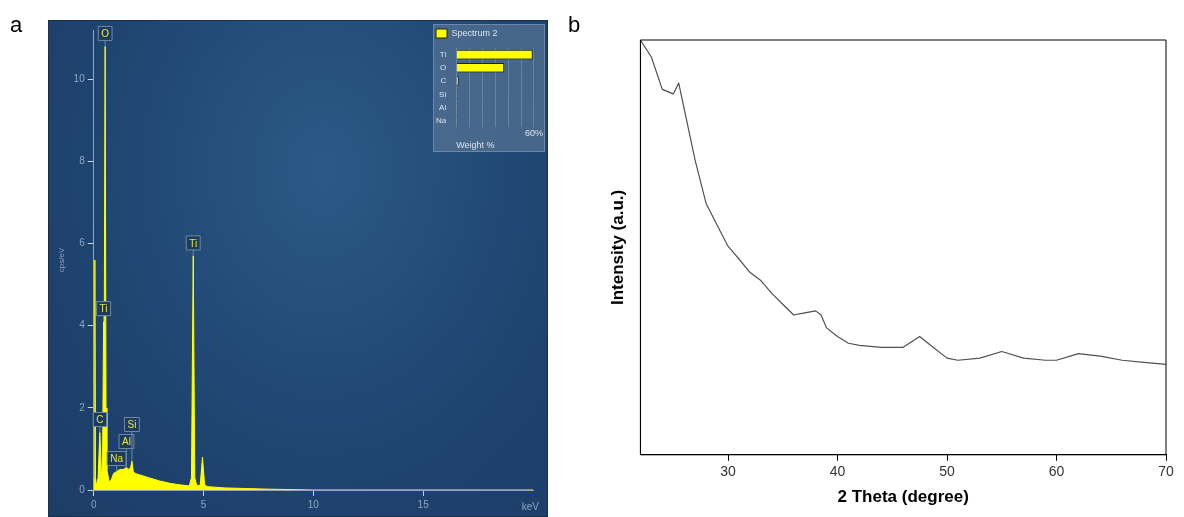 The image size is (1184, 517). I want to click on x-tick-label: 15, so click(423, 504).